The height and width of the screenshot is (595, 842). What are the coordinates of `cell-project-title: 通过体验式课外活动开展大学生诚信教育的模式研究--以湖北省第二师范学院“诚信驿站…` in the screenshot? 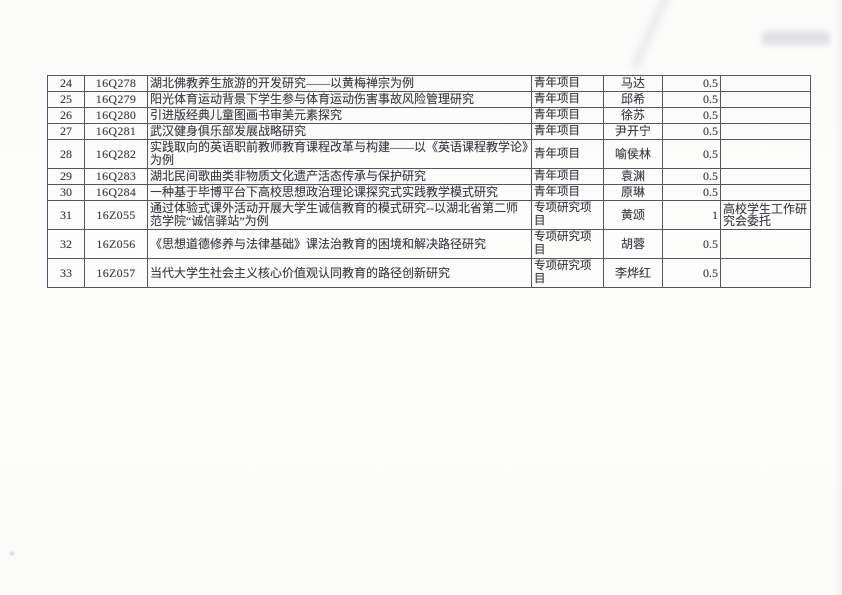 It's located at (339, 215).